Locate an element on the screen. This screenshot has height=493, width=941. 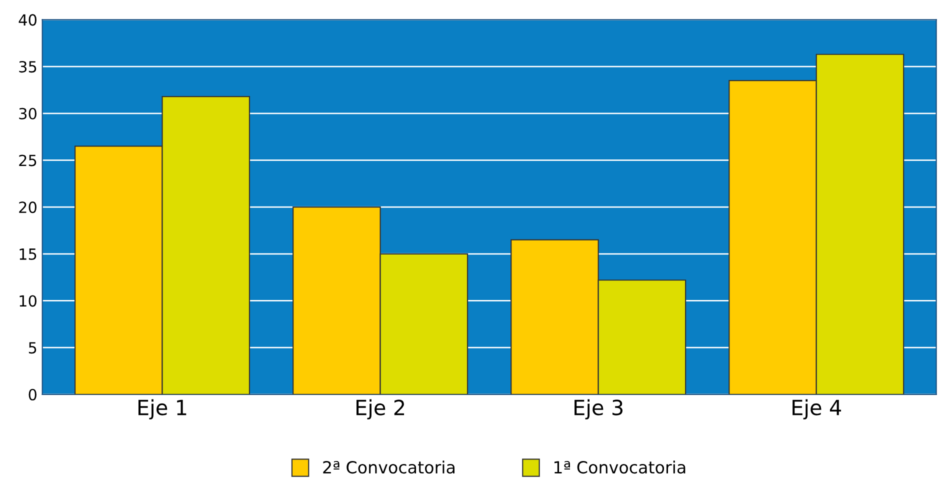
y-tick-label: 10 is located at coordinates (28, 301).